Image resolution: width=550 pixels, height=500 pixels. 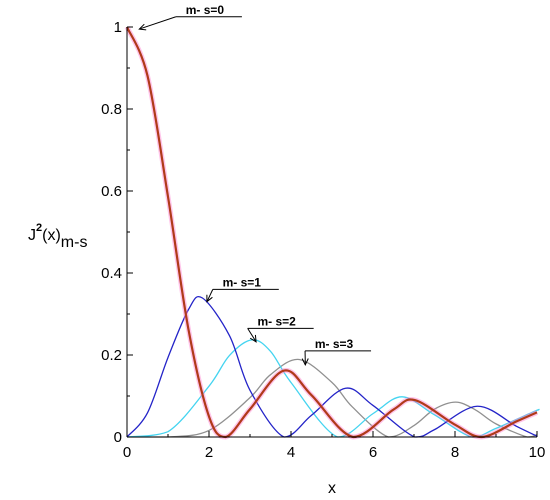 What do you see at coordinates (39, 228) in the screenshot?
I see `y-label-sup: 2` at bounding box center [39, 228].